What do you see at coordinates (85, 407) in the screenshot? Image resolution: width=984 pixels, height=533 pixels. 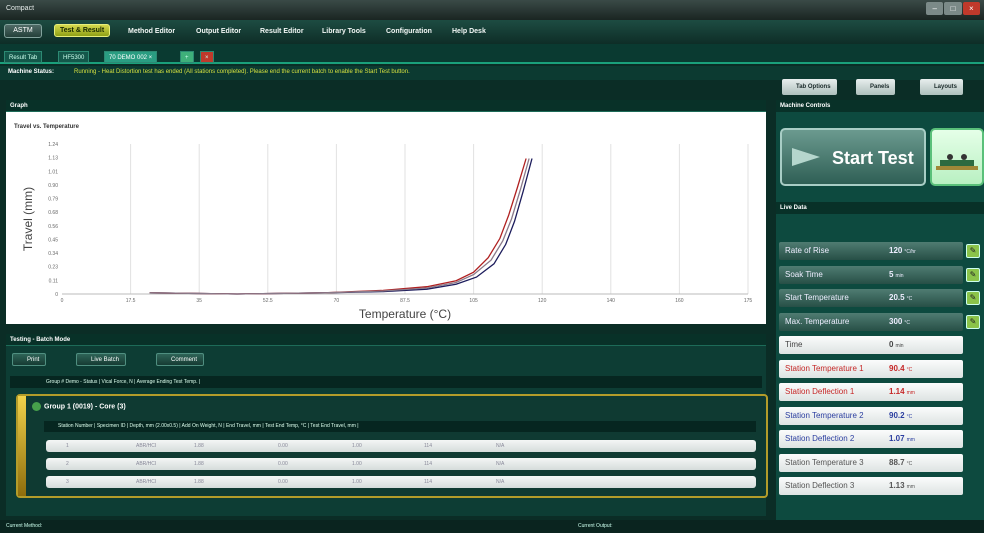 I see `group-title-text: Group 1 (0019) - Core (3)` at bounding box center [85, 407].